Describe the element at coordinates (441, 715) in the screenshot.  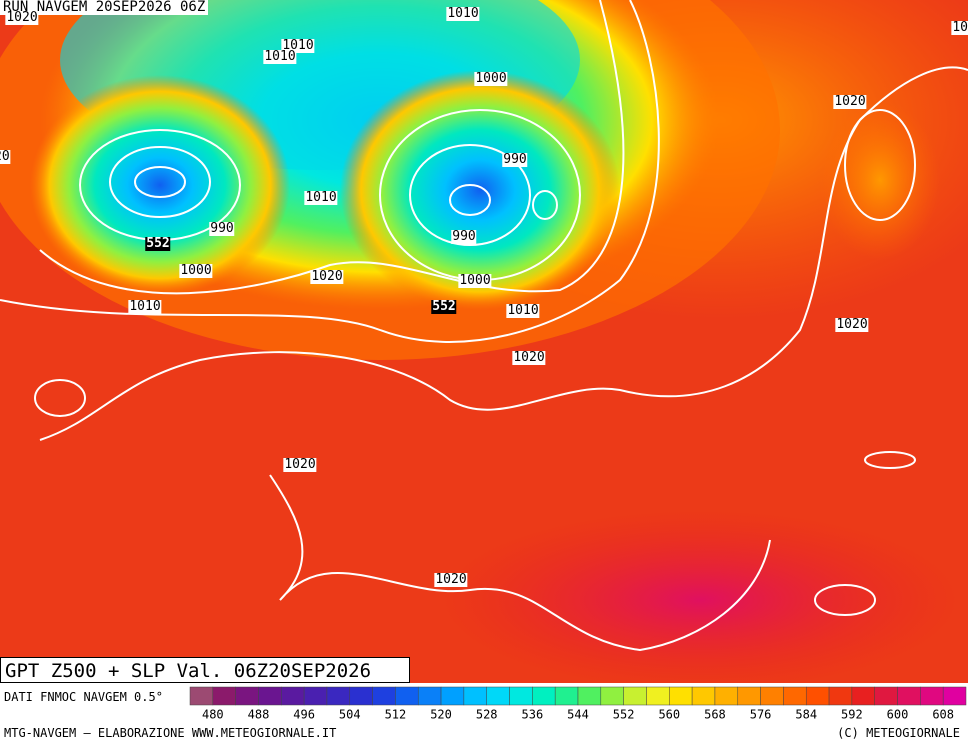
I see `colorbar-tick-label: 520` at that location.